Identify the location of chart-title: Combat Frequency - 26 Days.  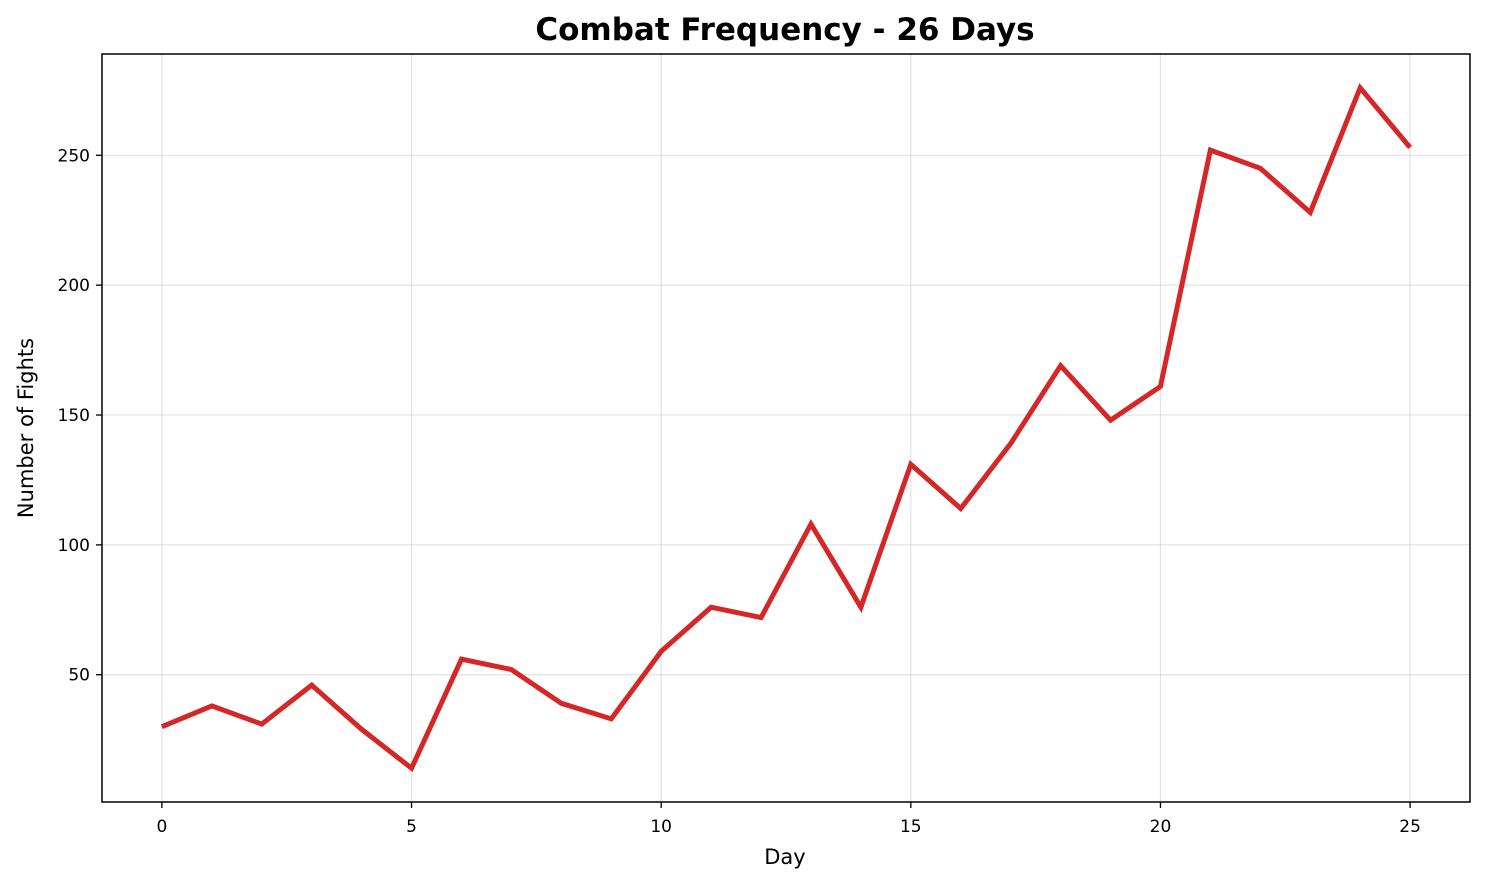
(784, 30).